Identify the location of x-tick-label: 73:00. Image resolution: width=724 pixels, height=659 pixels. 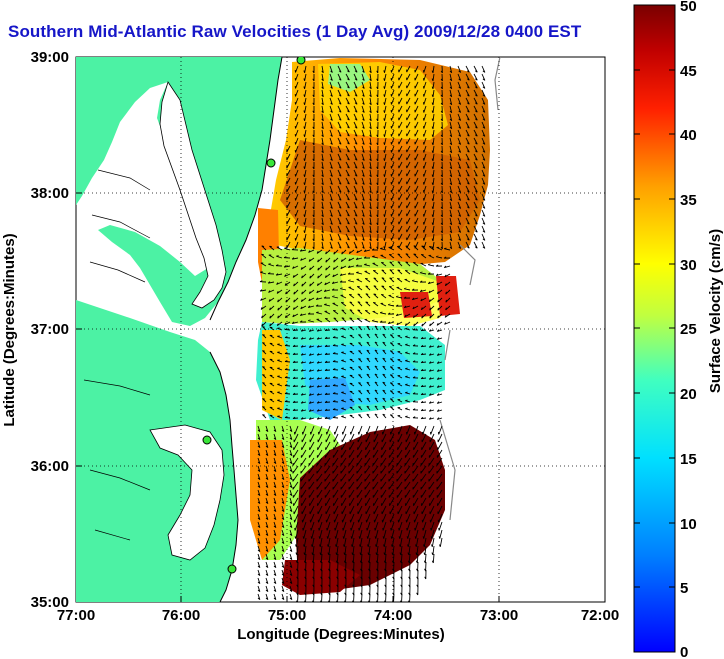
(499, 615).